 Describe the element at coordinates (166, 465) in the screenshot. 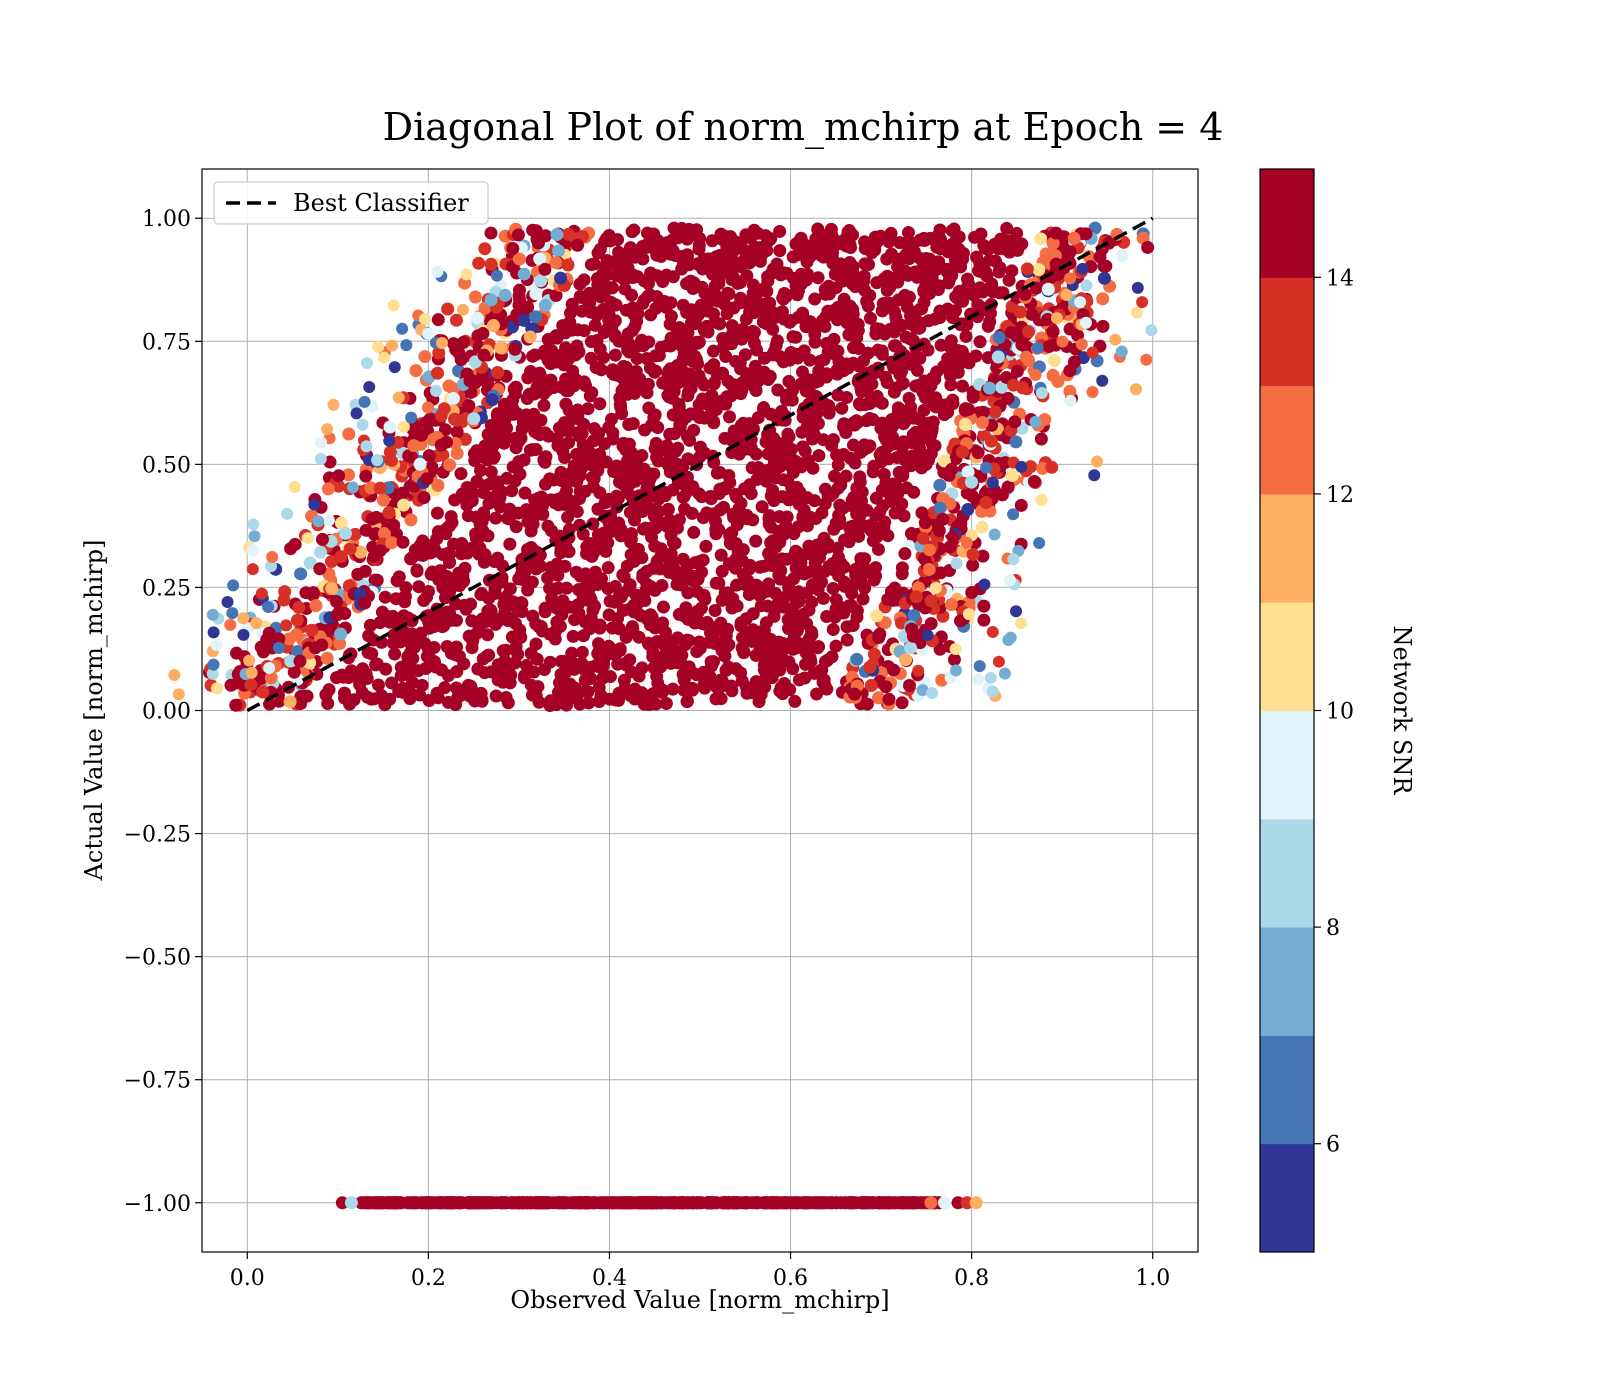

I see `y-tick-label: 0.50` at that location.